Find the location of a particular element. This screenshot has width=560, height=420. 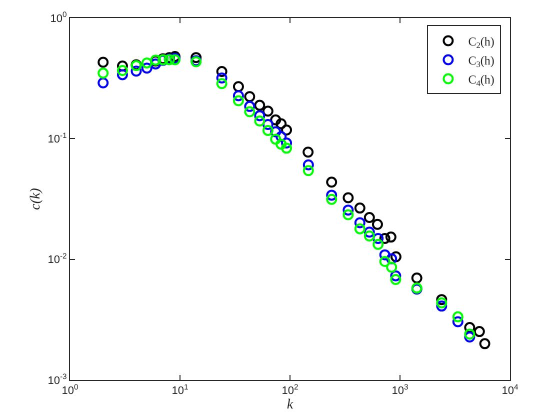

x-tick-label: 10$^{4}$ is located at coordinates (510, 390).